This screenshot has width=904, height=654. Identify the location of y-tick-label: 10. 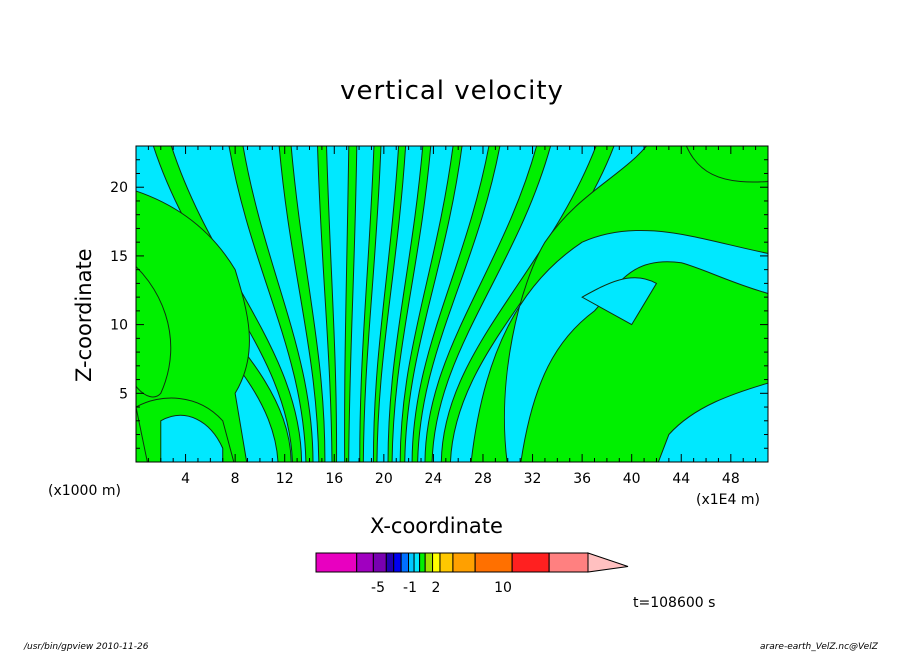
(119, 326).